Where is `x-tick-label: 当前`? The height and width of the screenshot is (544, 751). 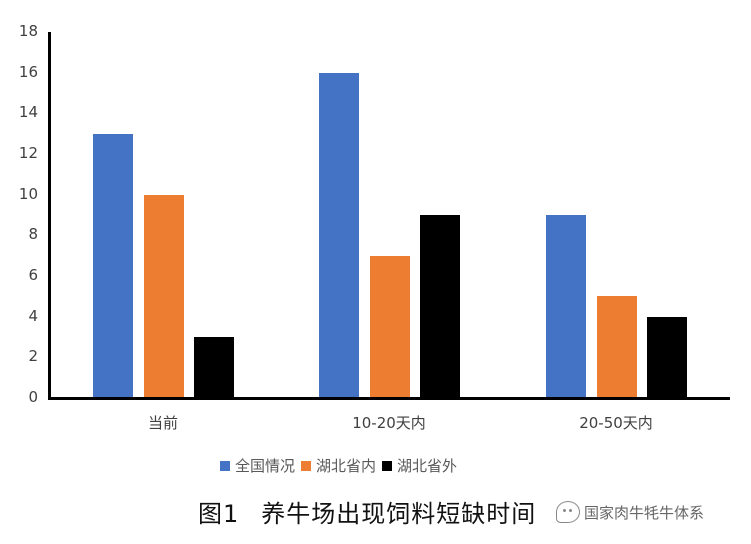 x-tick-label: 当前 is located at coordinates (162, 423).